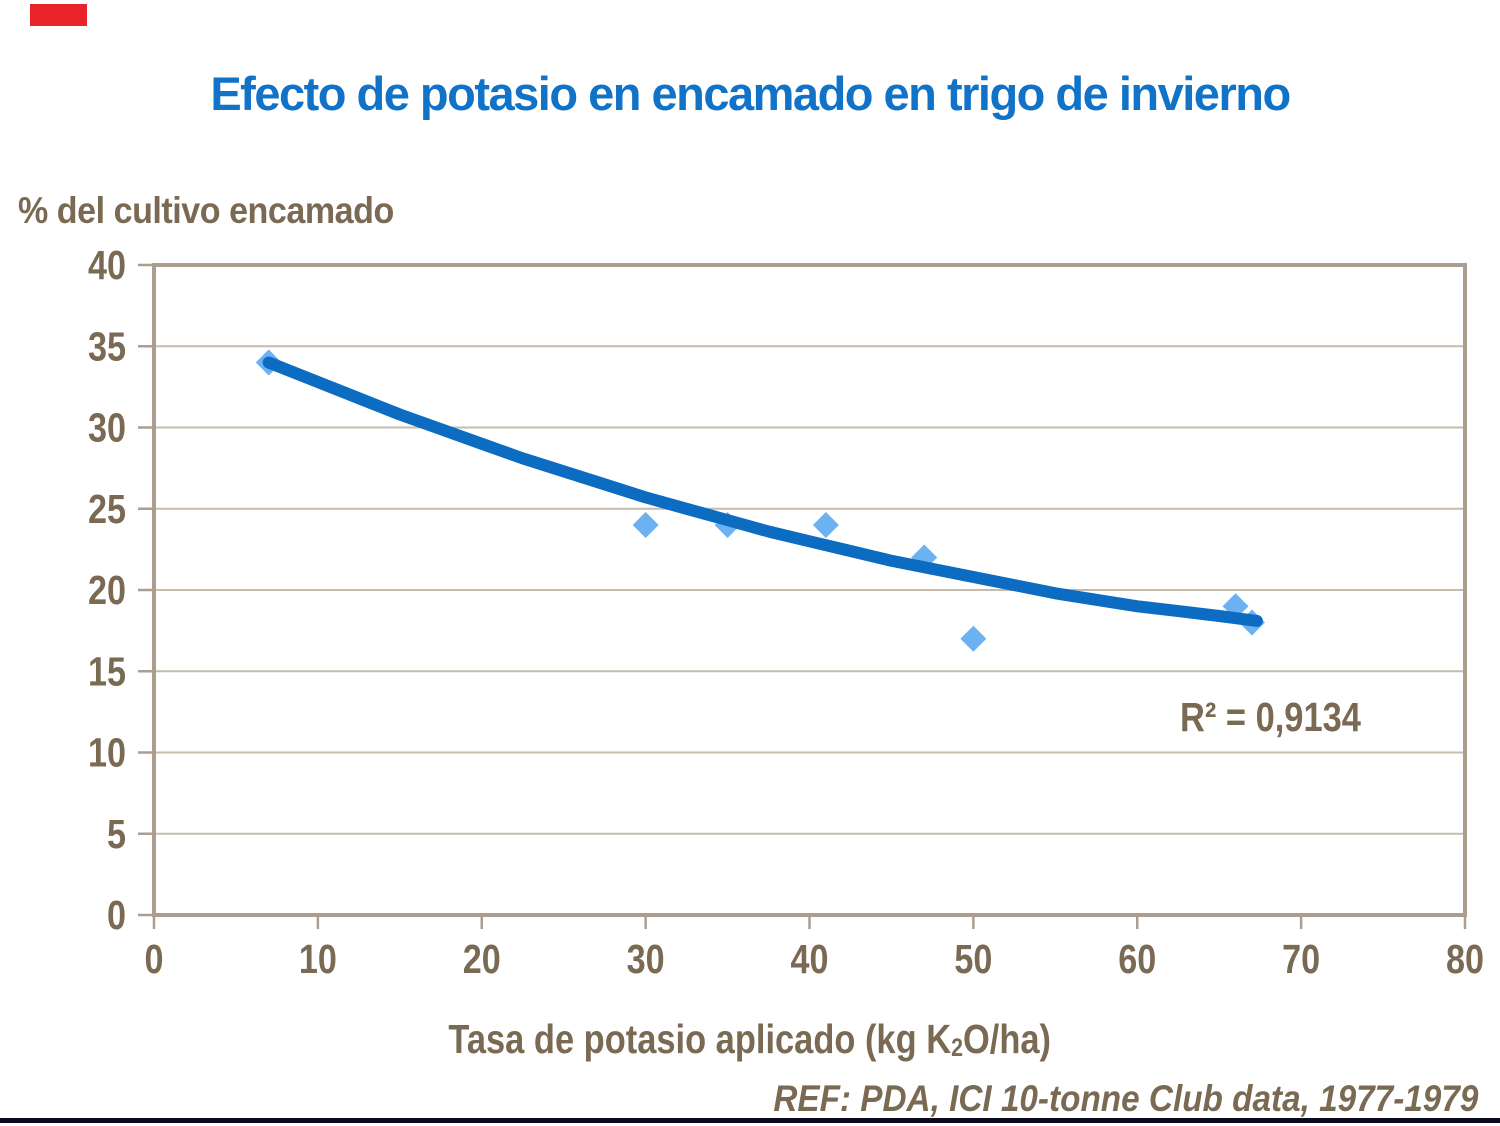 The height and width of the screenshot is (1126, 1500). Describe the element at coordinates (1137, 959) in the screenshot. I see `x-tick-label-60: 60` at that location.